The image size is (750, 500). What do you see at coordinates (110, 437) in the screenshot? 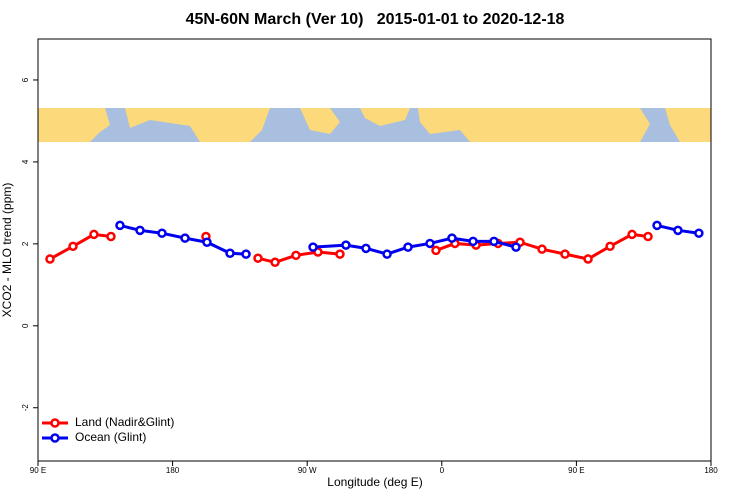
I see `legend-label: Ocean (Glint)` at bounding box center [110, 437].